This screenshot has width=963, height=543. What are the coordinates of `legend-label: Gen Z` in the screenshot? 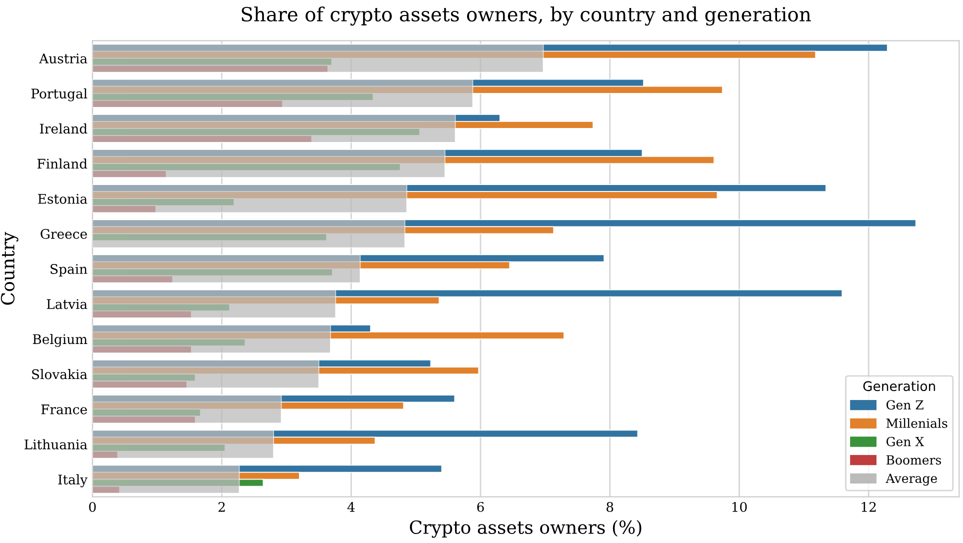 It's located at (905, 405).